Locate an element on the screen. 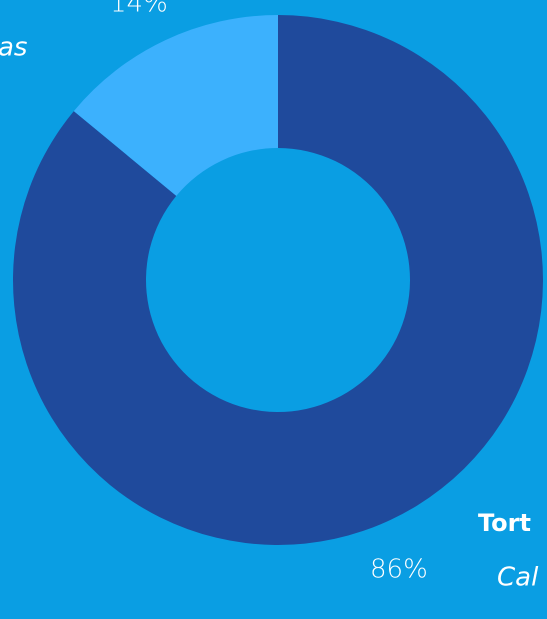  value-label: 86% is located at coordinates (399, 570).